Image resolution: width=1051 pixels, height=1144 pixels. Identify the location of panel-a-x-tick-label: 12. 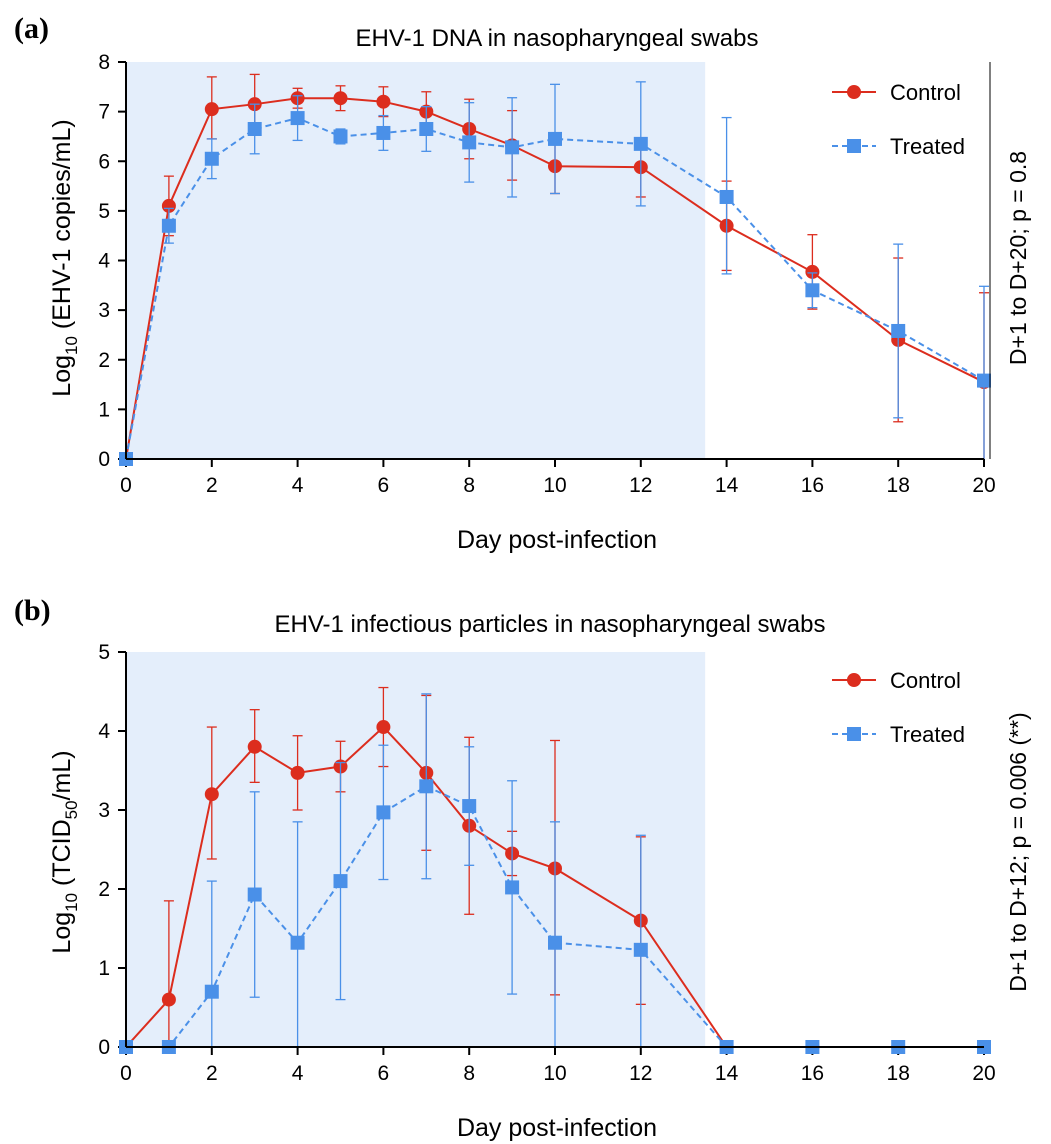
(640, 485).